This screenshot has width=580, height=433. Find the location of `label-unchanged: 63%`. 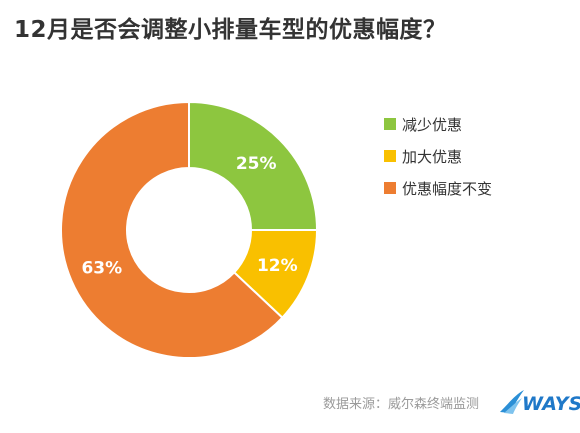

label-unchanged: 63% is located at coordinates (101, 269).